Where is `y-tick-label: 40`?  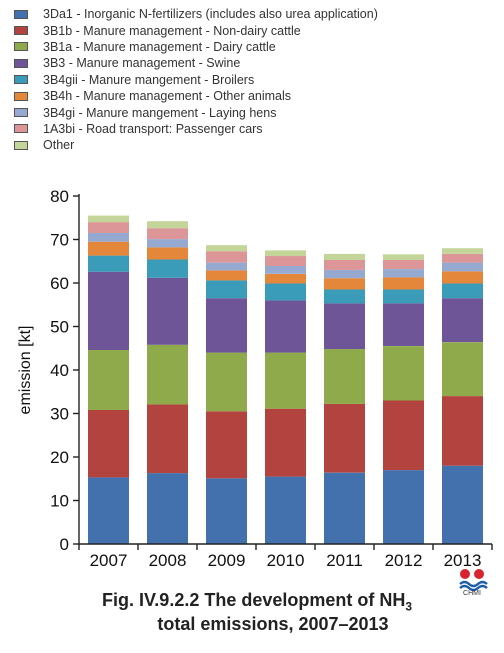 y-tick-label: 40 is located at coordinates (59, 370).